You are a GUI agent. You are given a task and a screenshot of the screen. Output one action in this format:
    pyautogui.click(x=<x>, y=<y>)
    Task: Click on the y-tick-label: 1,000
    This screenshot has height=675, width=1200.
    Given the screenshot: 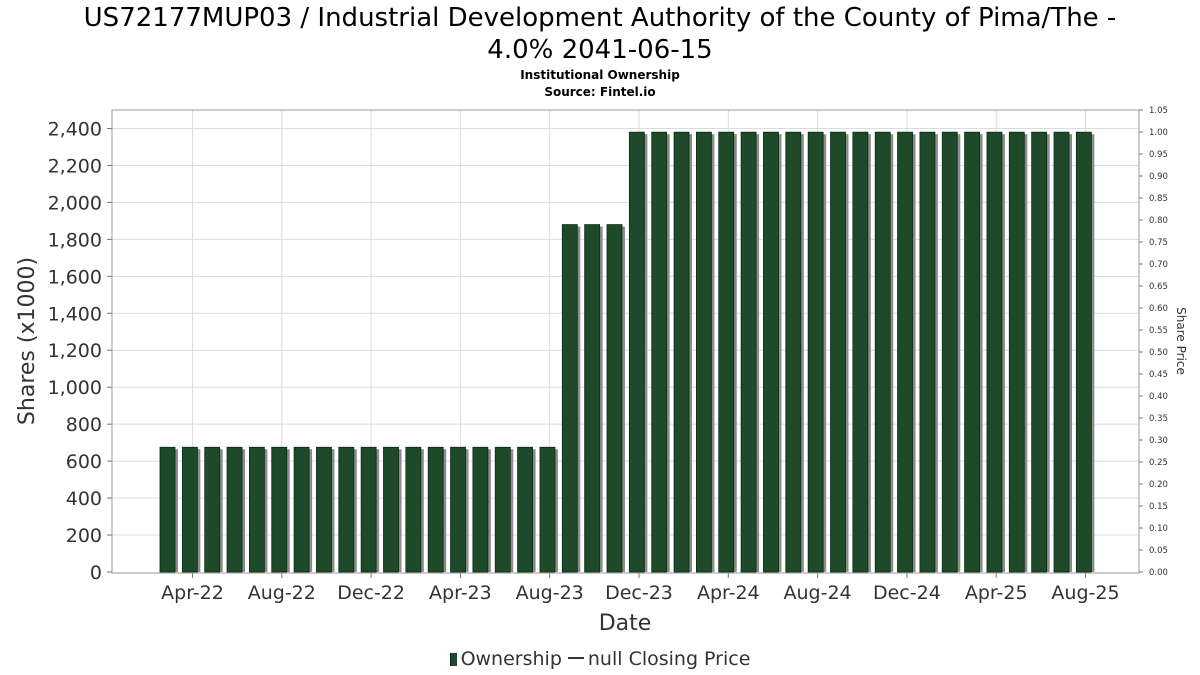 What is the action you would take?
    pyautogui.click(x=75, y=388)
    